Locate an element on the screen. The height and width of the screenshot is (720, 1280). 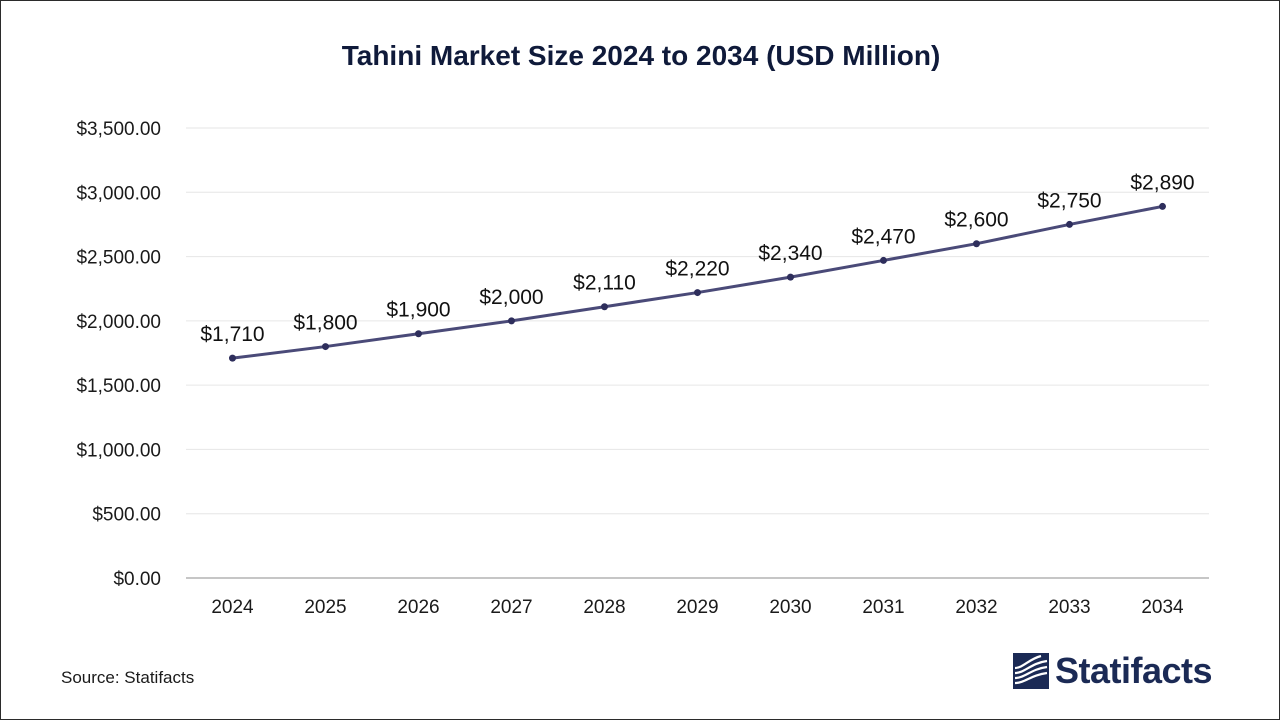
x-tick-label: 2024 is located at coordinates (232, 607).